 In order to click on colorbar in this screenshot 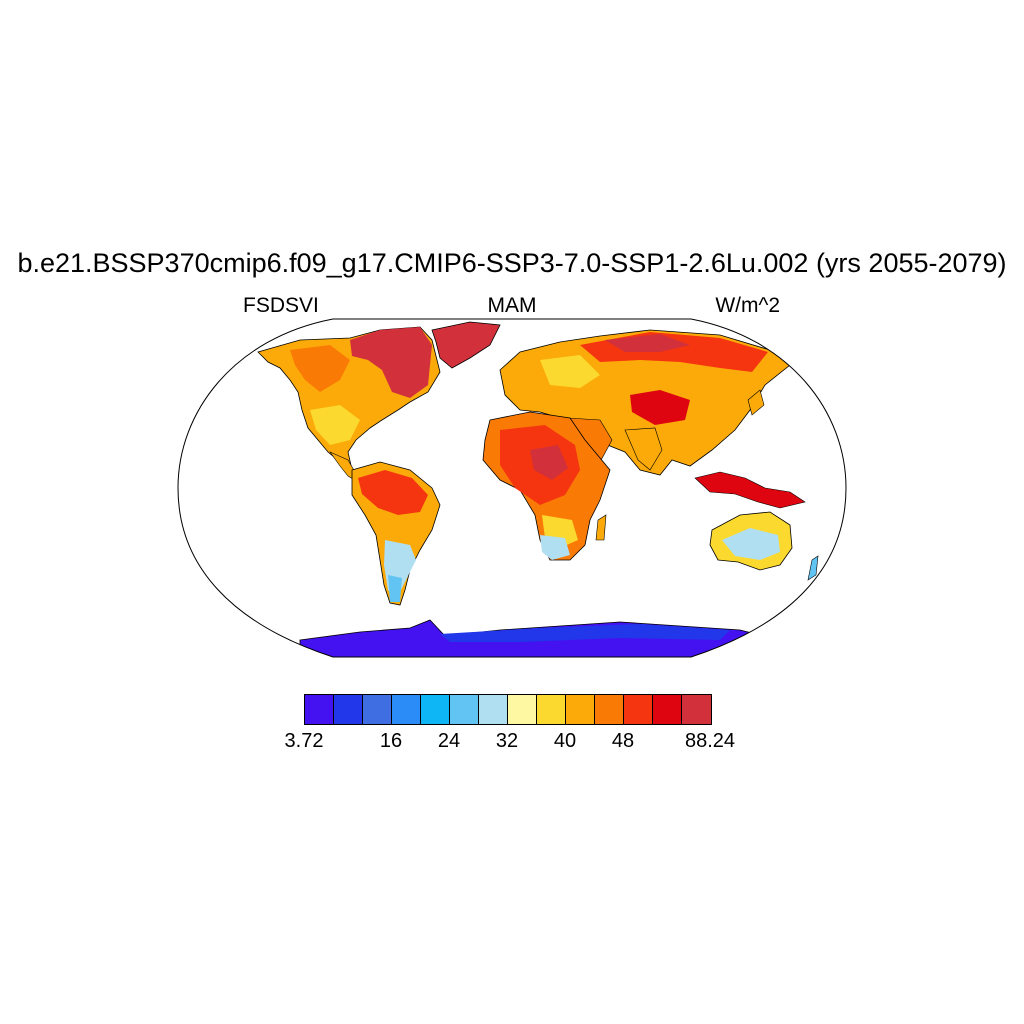, I will do `click(508, 709)`.